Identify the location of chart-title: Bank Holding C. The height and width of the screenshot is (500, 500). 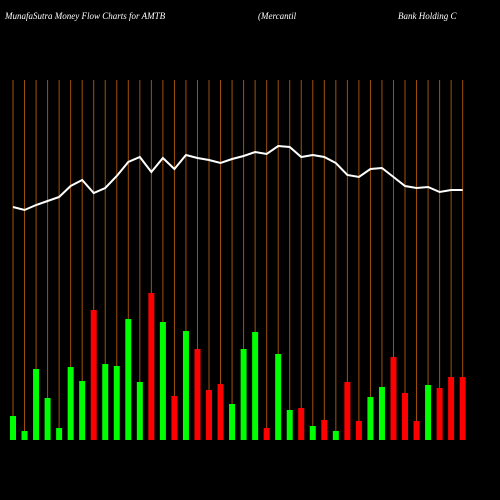
(427, 16).